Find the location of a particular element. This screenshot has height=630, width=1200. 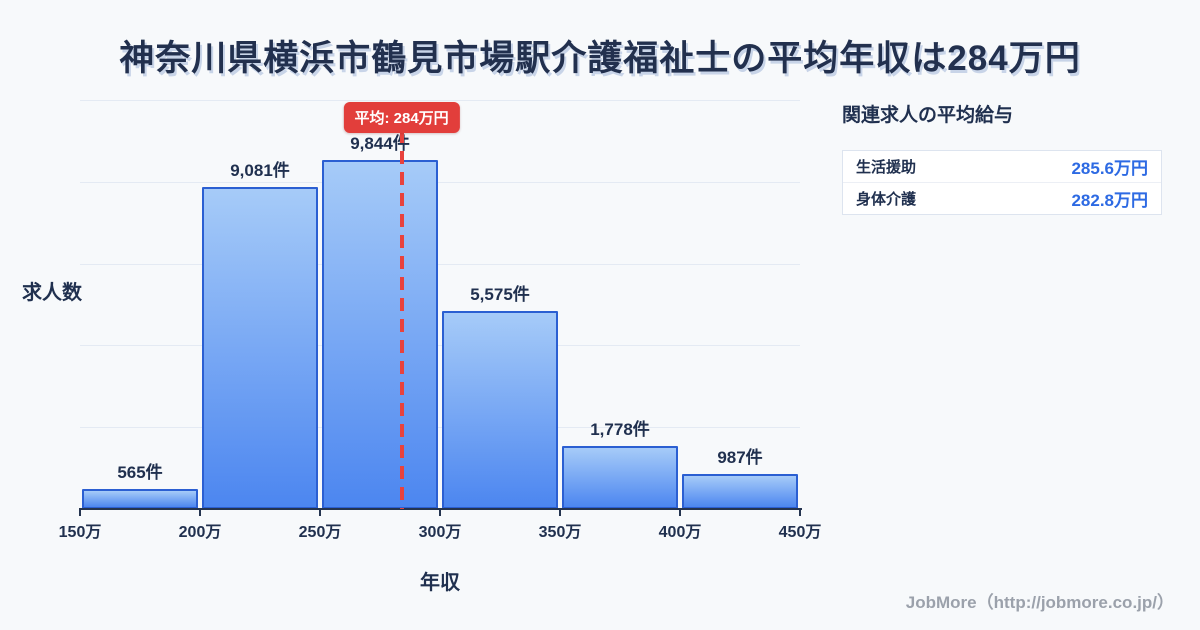

x-axis-tick-label: 200万 is located at coordinates (200, 532).